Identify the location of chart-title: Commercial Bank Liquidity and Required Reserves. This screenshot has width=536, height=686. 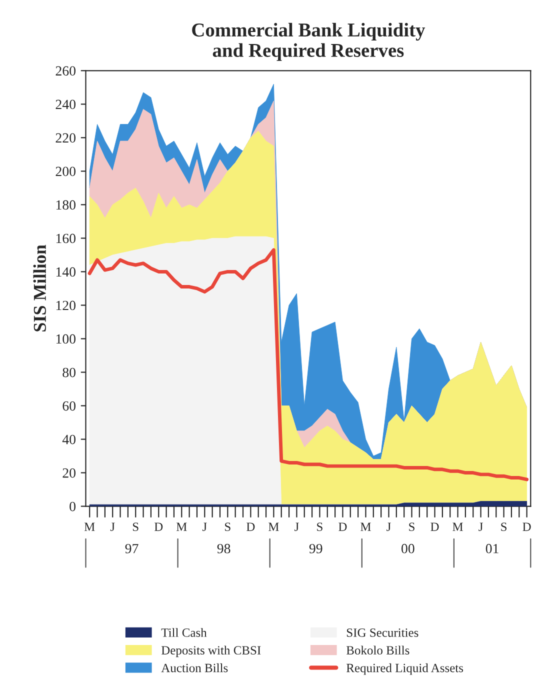
(309, 41).